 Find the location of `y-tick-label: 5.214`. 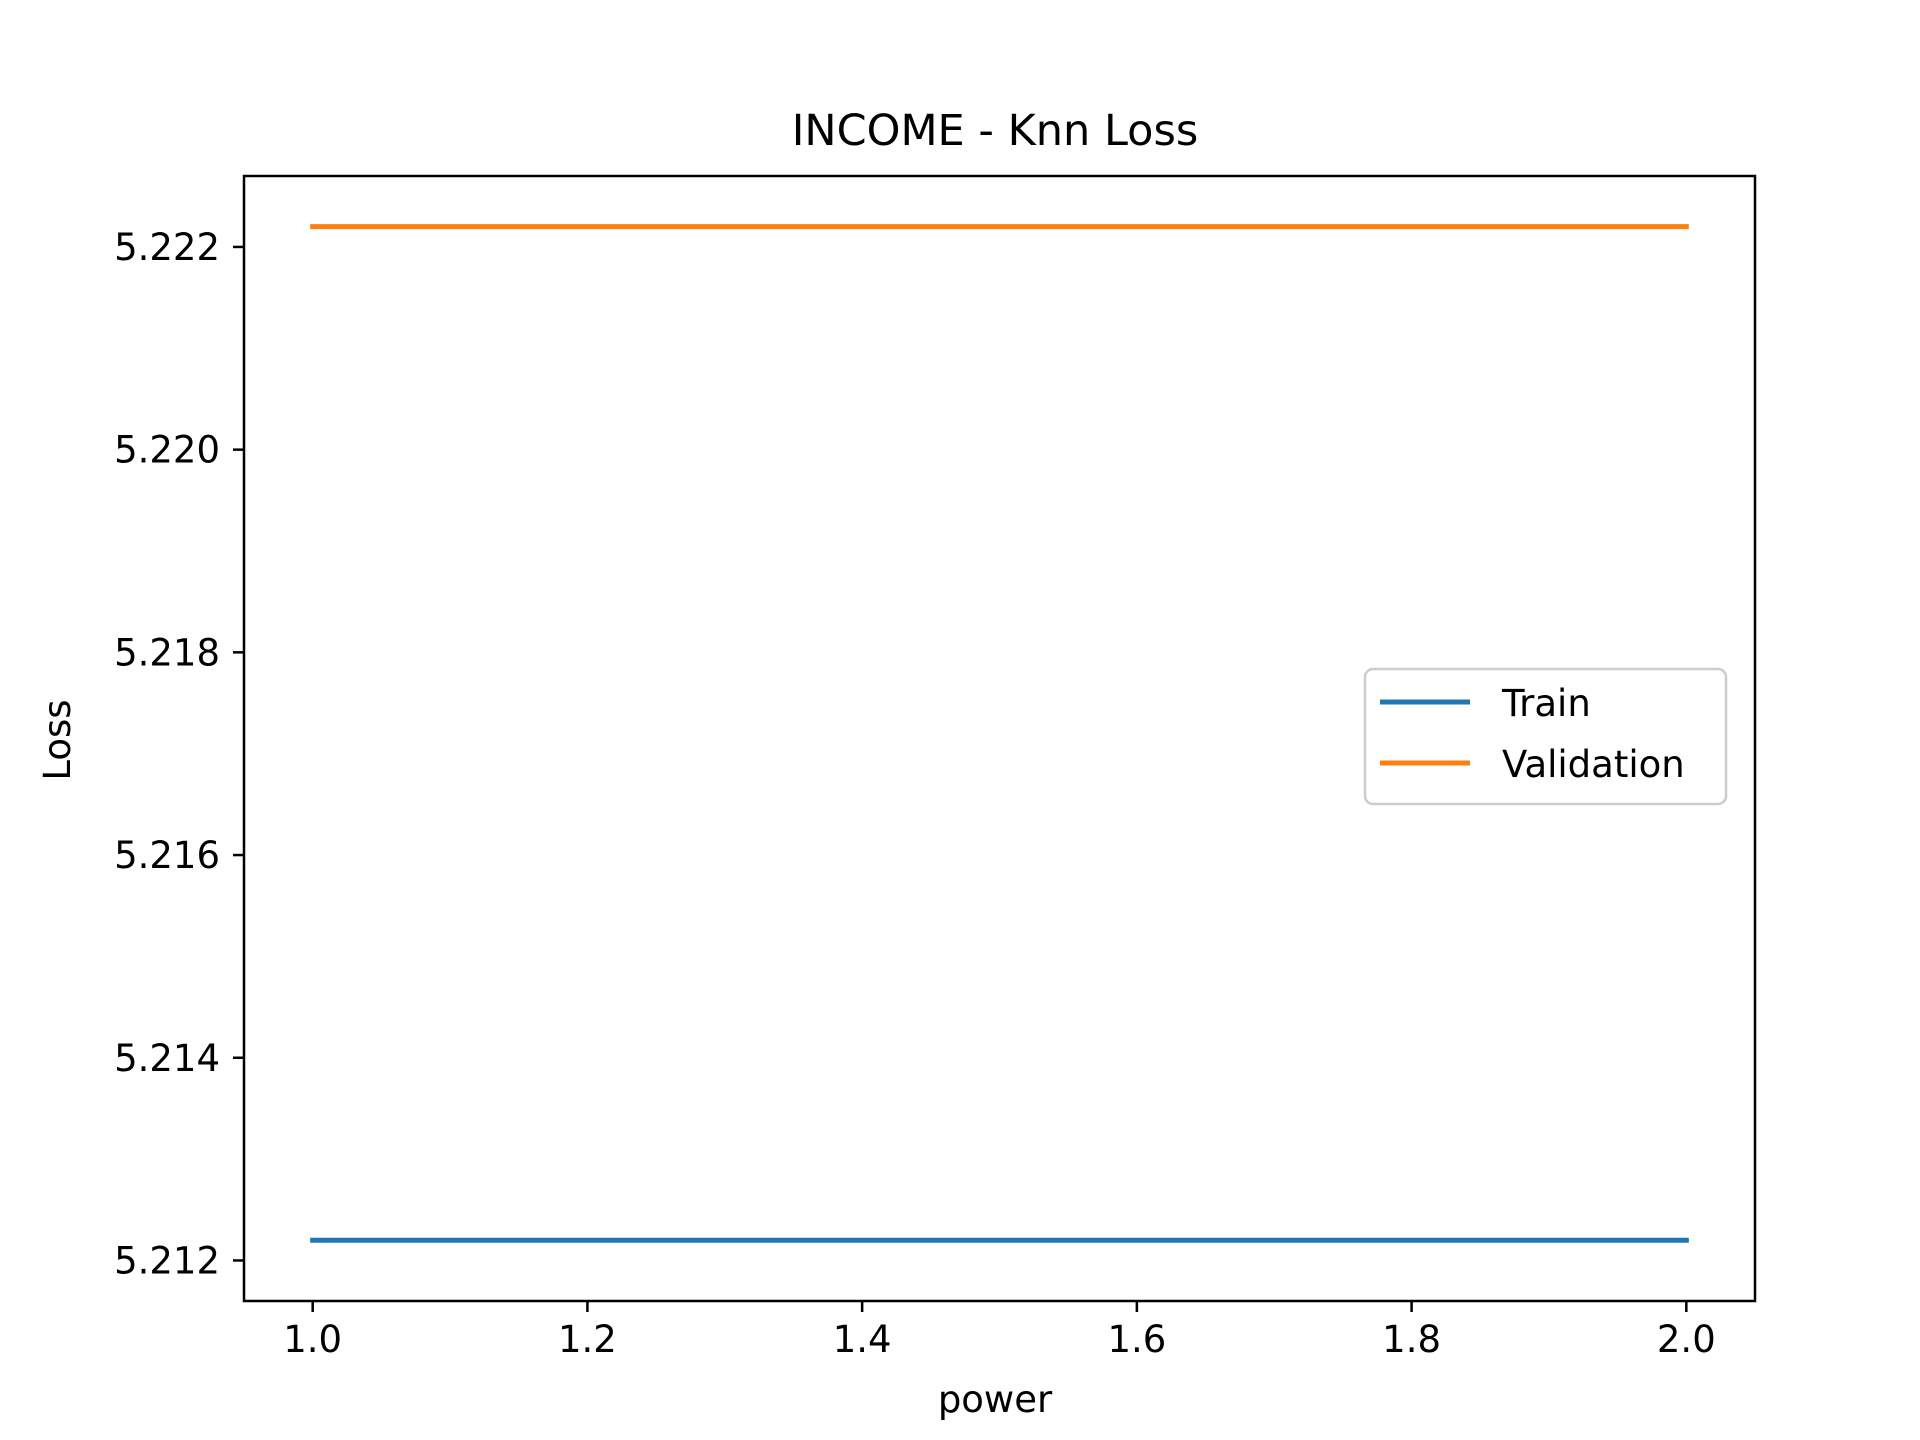

y-tick-label: 5.214 is located at coordinates (167, 1058).